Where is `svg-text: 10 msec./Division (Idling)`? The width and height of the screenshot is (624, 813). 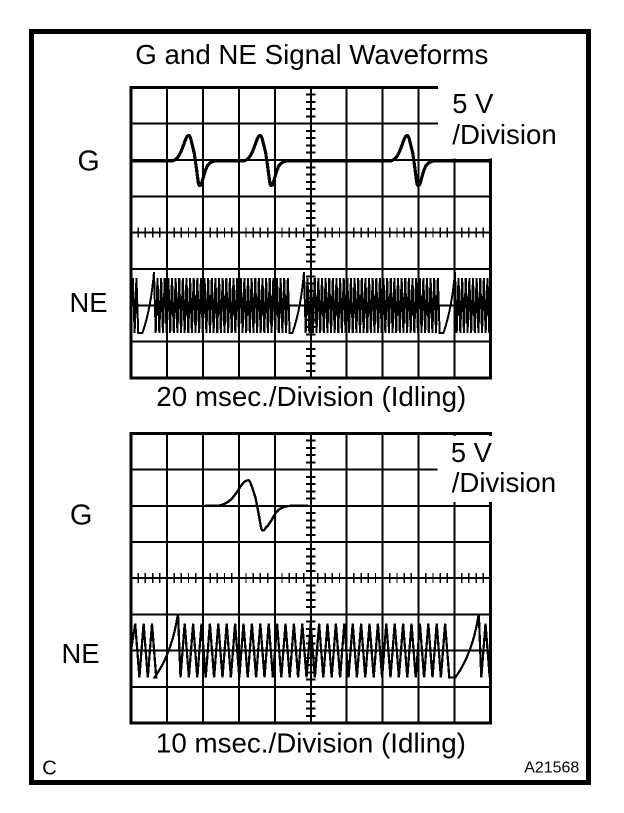 svg-text: 10 msec./Division (Idling) is located at coordinates (311, 742).